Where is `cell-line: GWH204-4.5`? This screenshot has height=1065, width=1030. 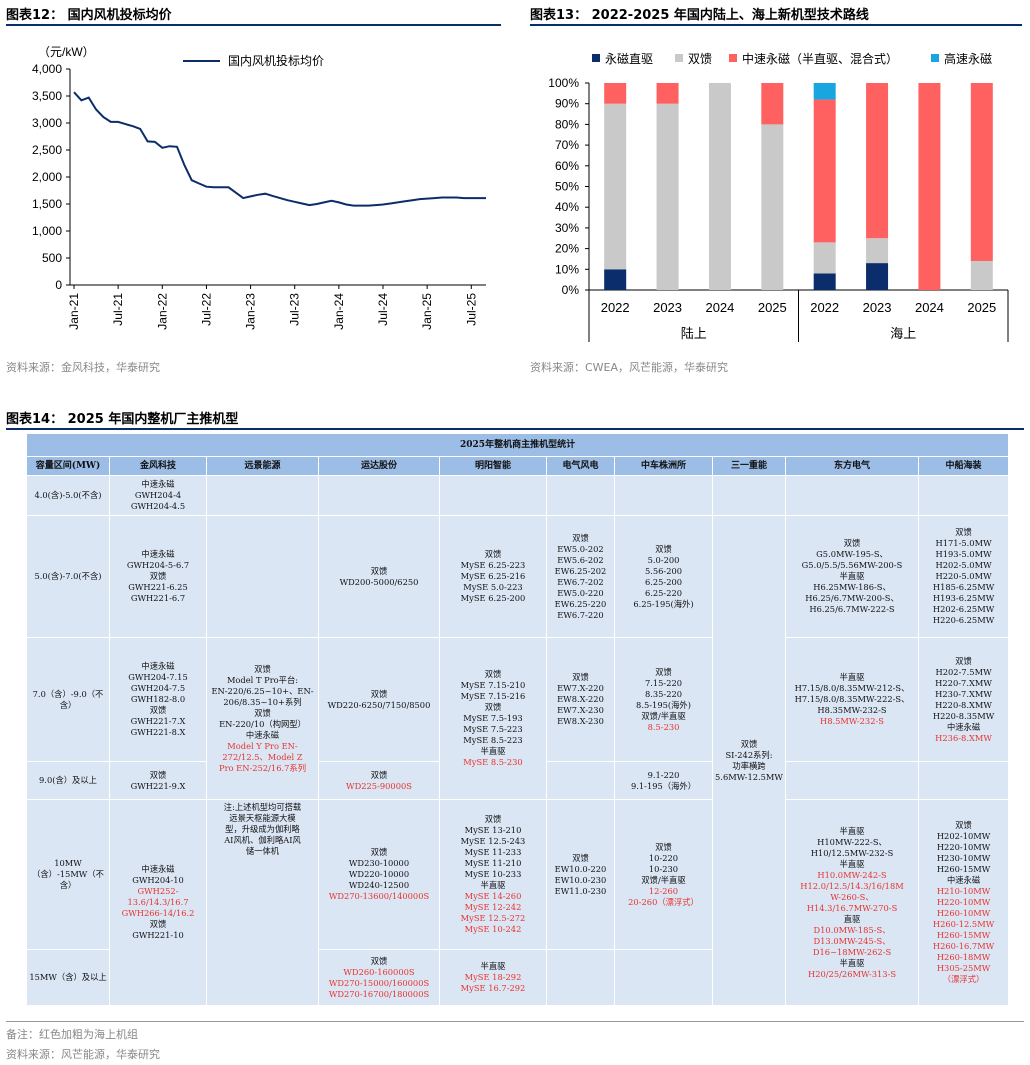 cell-line: GWH204-4.5 is located at coordinates (158, 506).